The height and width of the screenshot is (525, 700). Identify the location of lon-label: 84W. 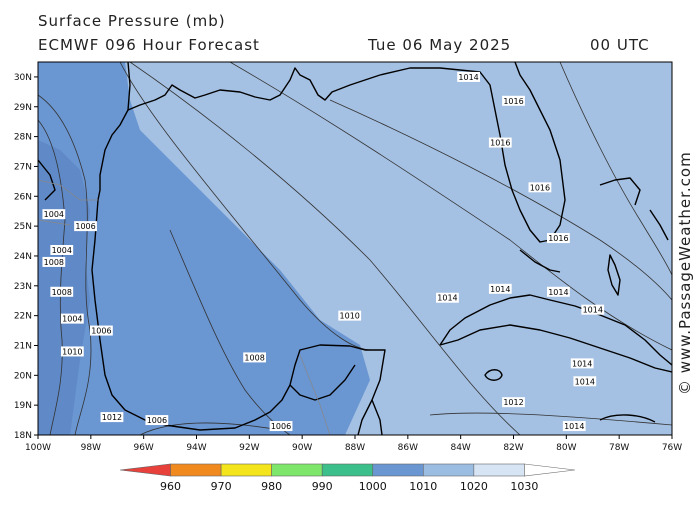
(460, 448).